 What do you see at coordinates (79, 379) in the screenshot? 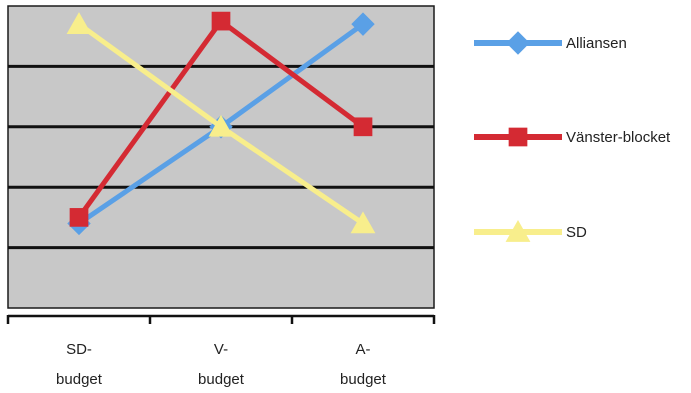
I see `x-tick-label-0-1: budget` at bounding box center [79, 379].